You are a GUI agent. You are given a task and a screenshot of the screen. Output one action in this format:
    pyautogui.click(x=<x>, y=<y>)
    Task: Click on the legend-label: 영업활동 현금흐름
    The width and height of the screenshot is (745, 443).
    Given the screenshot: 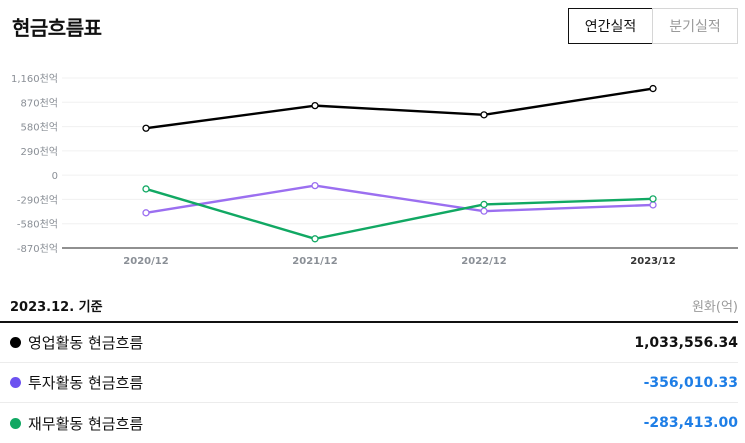 What is the action you would take?
    pyautogui.click(x=86, y=343)
    